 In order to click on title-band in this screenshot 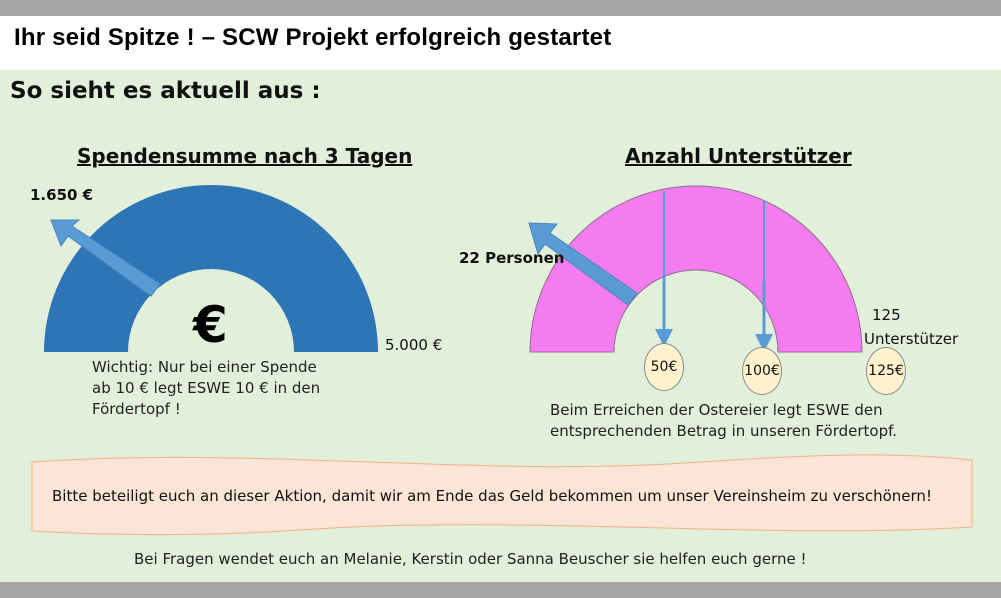, I will do `click(500, 43)`.